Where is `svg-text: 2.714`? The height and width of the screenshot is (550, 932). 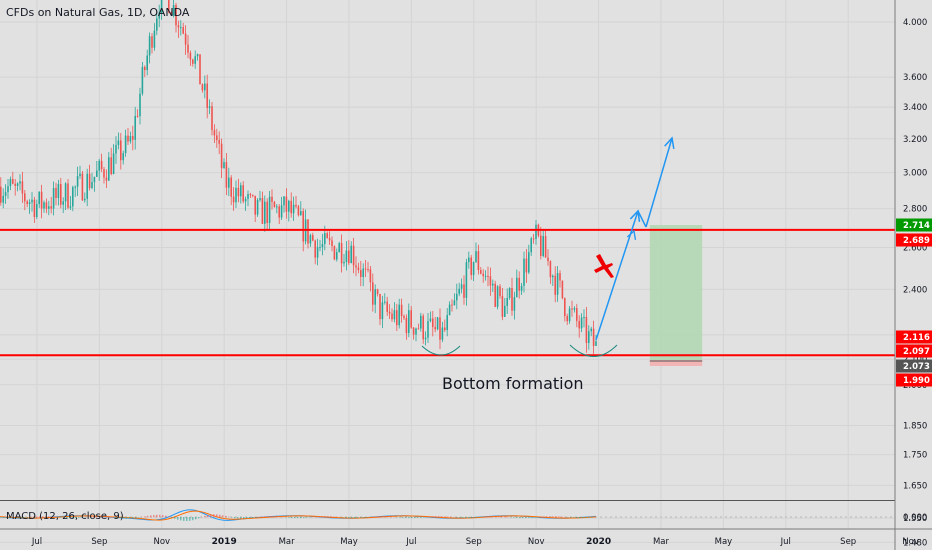 svg-text: 2.714 is located at coordinates (916, 226).